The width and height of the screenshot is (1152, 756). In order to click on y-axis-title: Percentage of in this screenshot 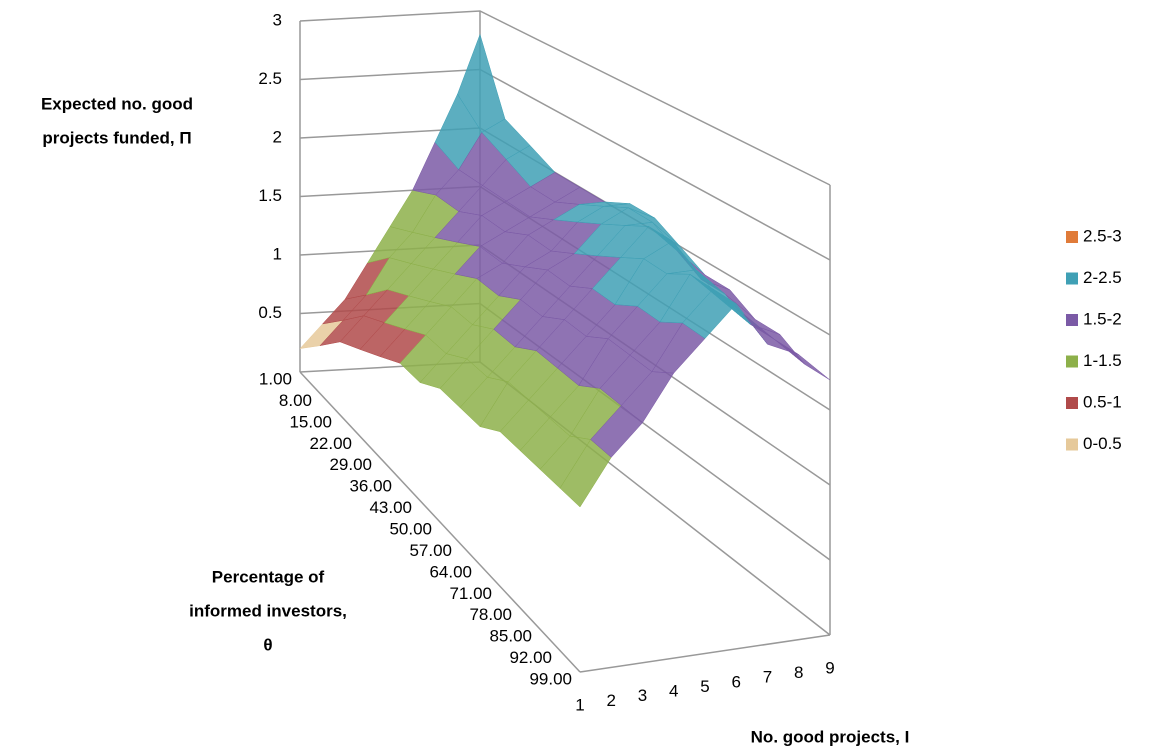, I will do `click(268, 576)`.